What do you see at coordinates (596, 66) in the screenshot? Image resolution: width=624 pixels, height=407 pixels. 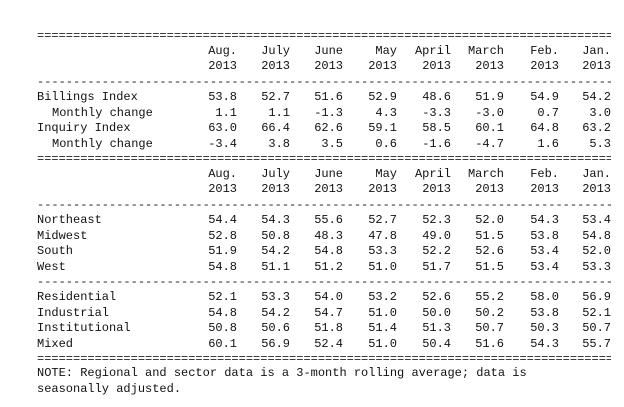 I see `col-jan-year: 2013` at bounding box center [596, 66].